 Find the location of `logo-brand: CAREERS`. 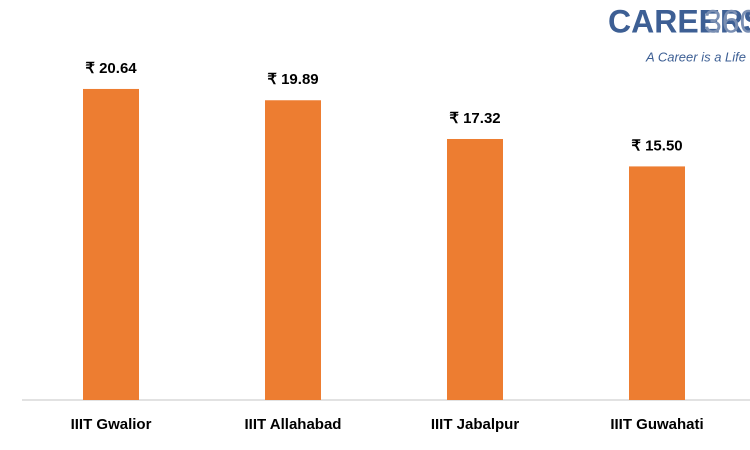

logo-brand: CAREERS is located at coordinates (679, 21).